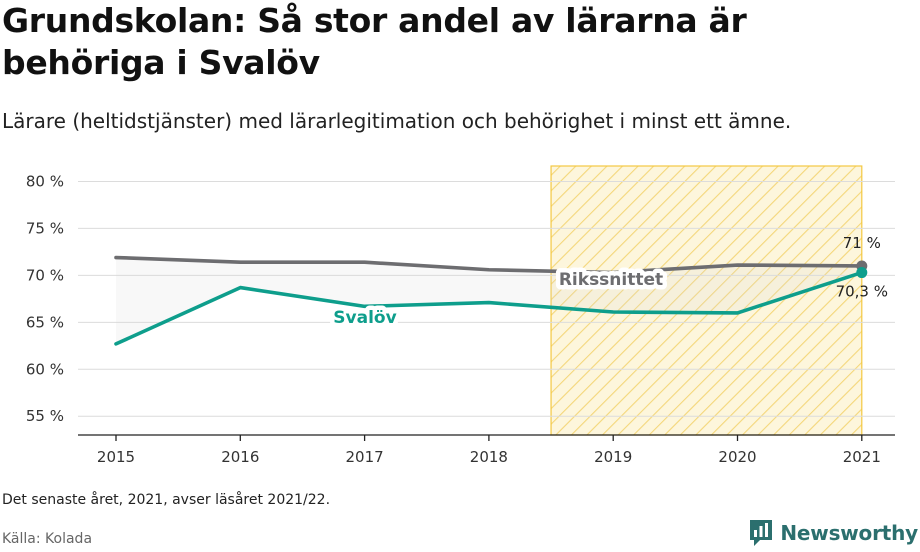 This screenshot has width=920, height=552. What do you see at coordinates (47, 539) in the screenshot?
I see `source-text: Källa: Kolada` at bounding box center [47, 539].